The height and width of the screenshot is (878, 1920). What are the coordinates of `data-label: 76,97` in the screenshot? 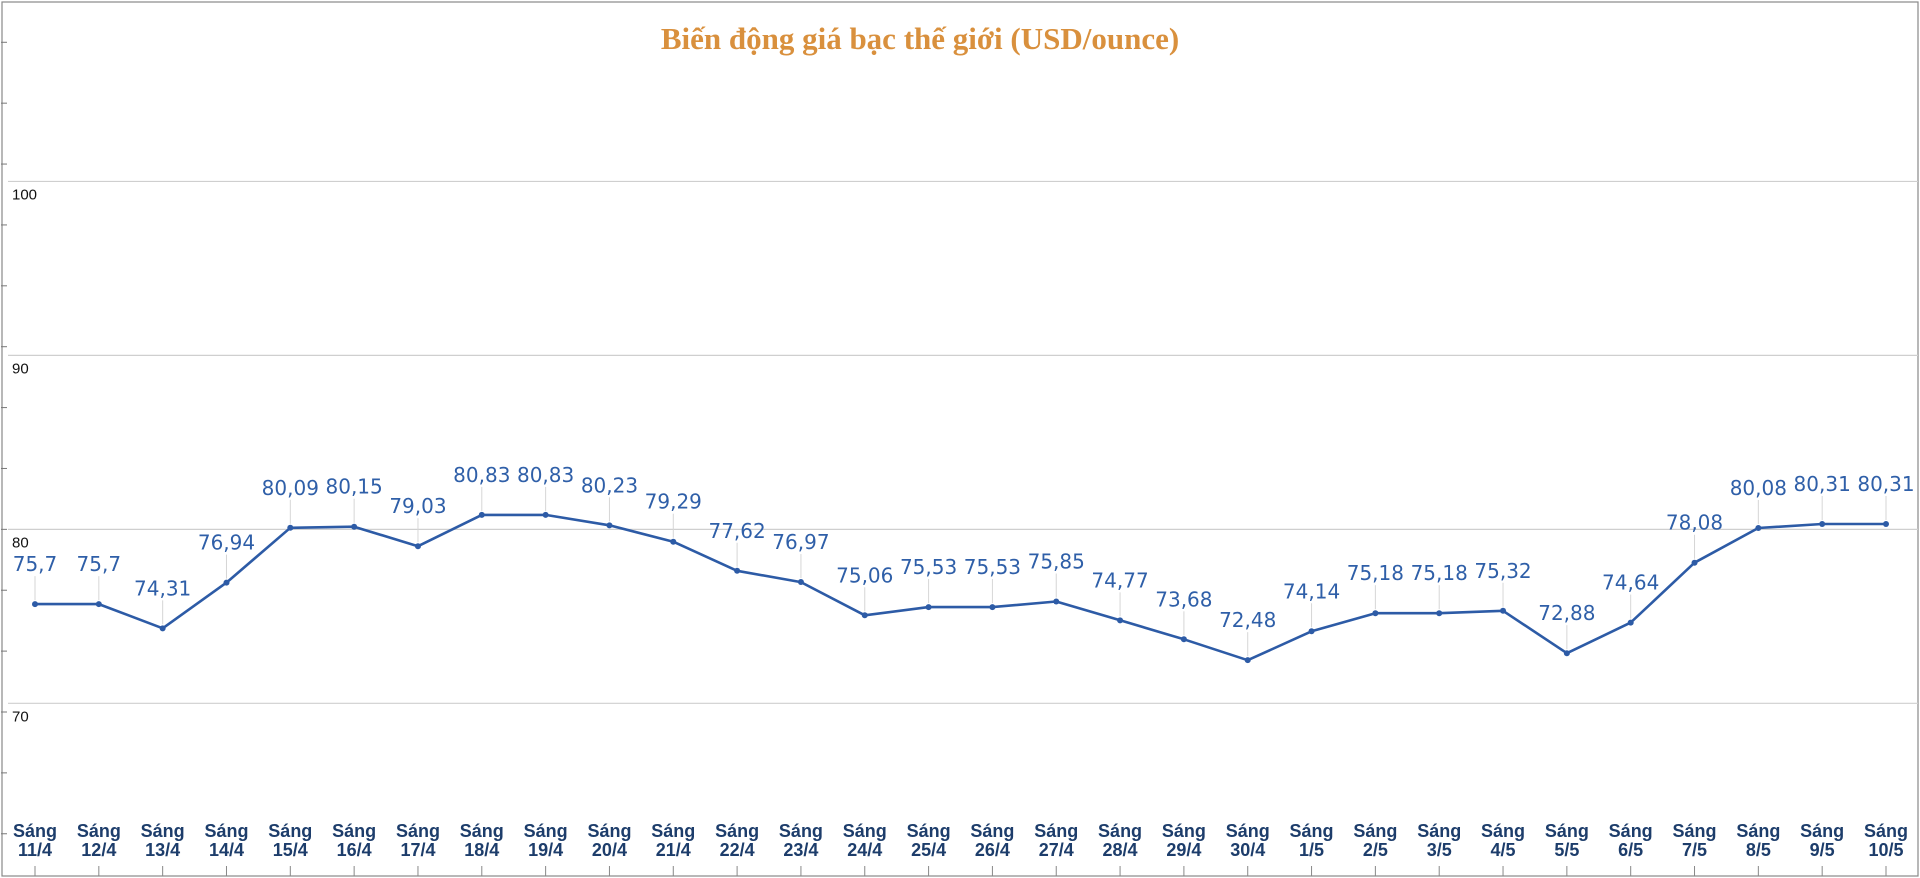 It's located at (800, 542).